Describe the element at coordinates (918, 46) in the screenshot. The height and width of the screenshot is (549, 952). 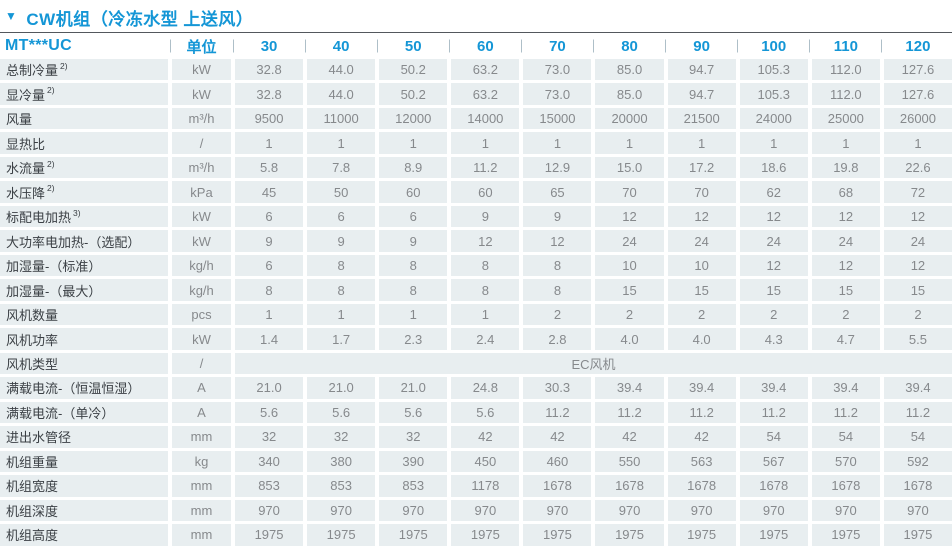
I see `model-column-header: 120` at that location.